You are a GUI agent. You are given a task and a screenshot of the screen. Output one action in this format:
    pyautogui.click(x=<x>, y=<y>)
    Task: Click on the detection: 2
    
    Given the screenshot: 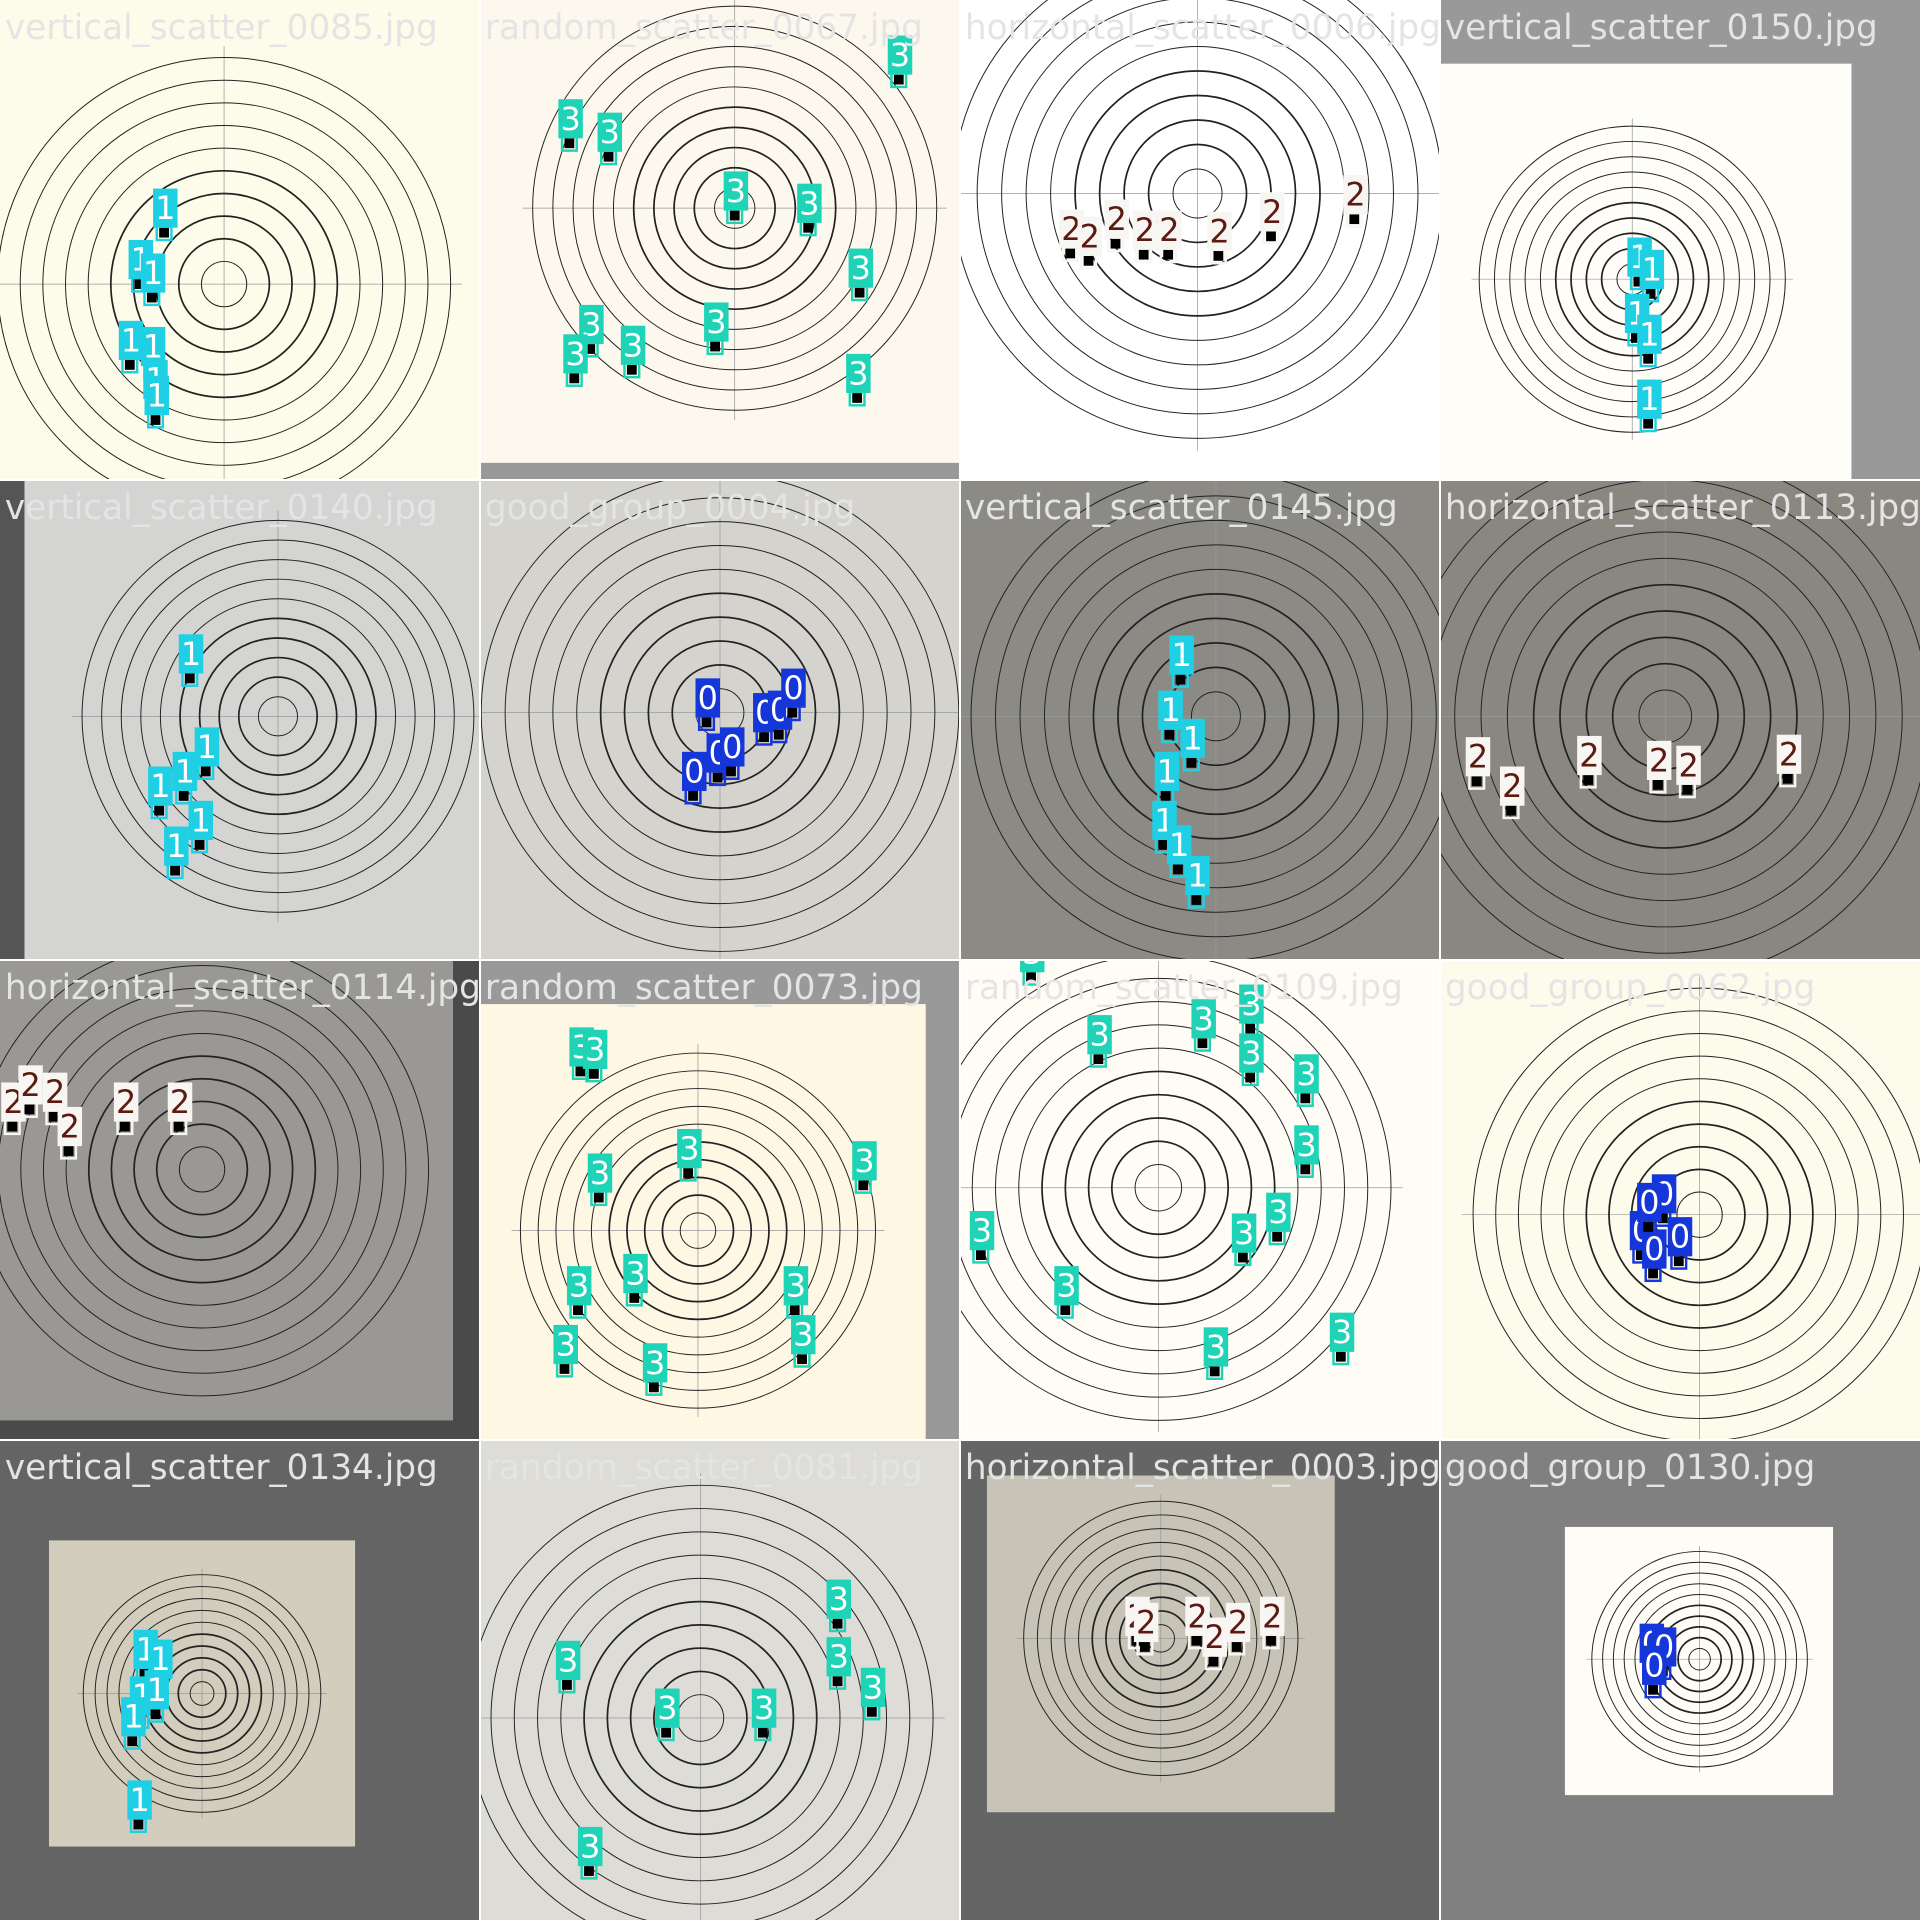 What is the action you would take?
    pyautogui.click(x=1478, y=763)
    